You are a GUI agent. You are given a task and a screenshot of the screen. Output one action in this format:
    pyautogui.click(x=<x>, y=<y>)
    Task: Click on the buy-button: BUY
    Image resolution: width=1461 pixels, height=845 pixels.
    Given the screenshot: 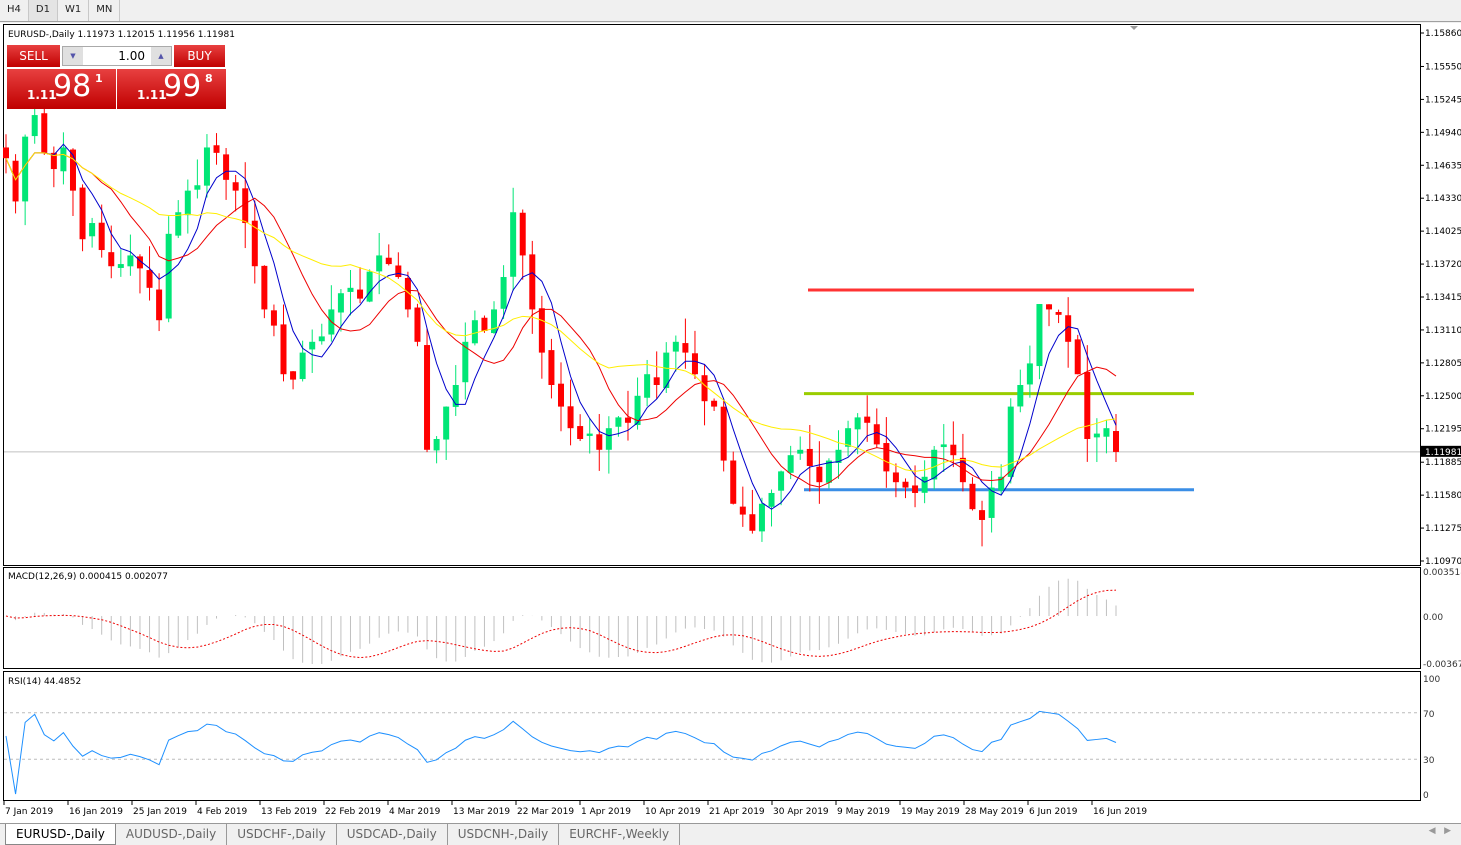 What is the action you would take?
    pyautogui.click(x=199, y=56)
    